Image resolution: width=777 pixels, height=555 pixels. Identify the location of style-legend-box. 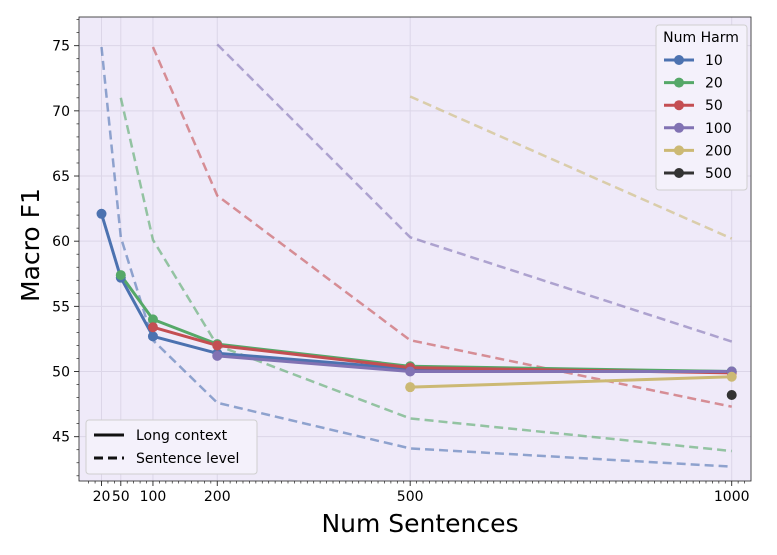
(171, 447).